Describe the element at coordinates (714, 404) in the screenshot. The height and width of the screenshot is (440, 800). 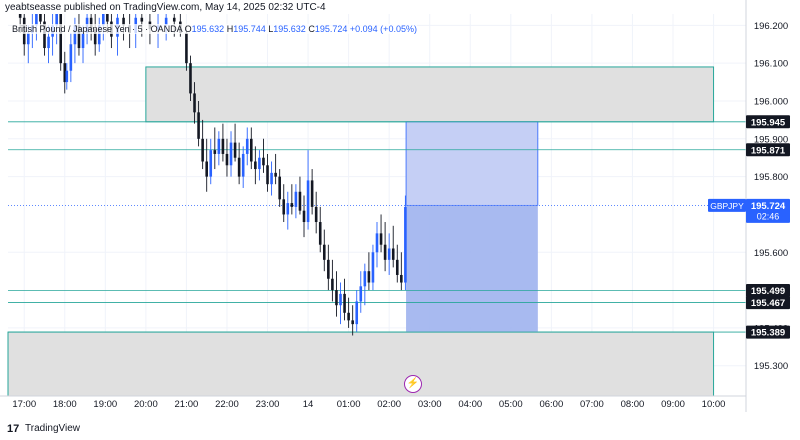
I see `time-tick-label: 10:00` at that location.